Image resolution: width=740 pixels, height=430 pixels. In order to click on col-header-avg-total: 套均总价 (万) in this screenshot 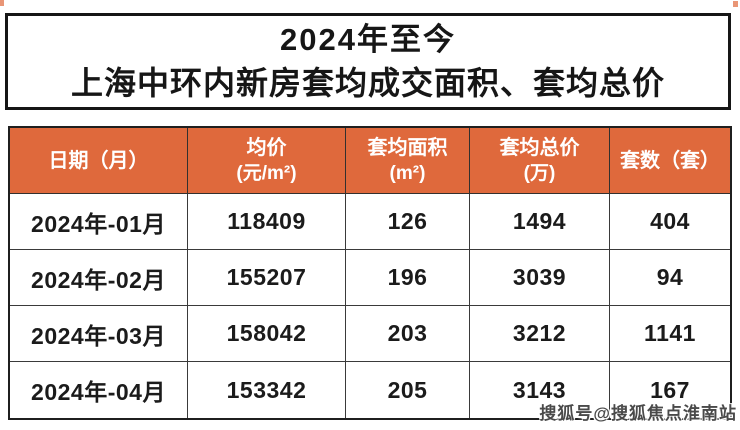, I will do `click(540, 161)`.